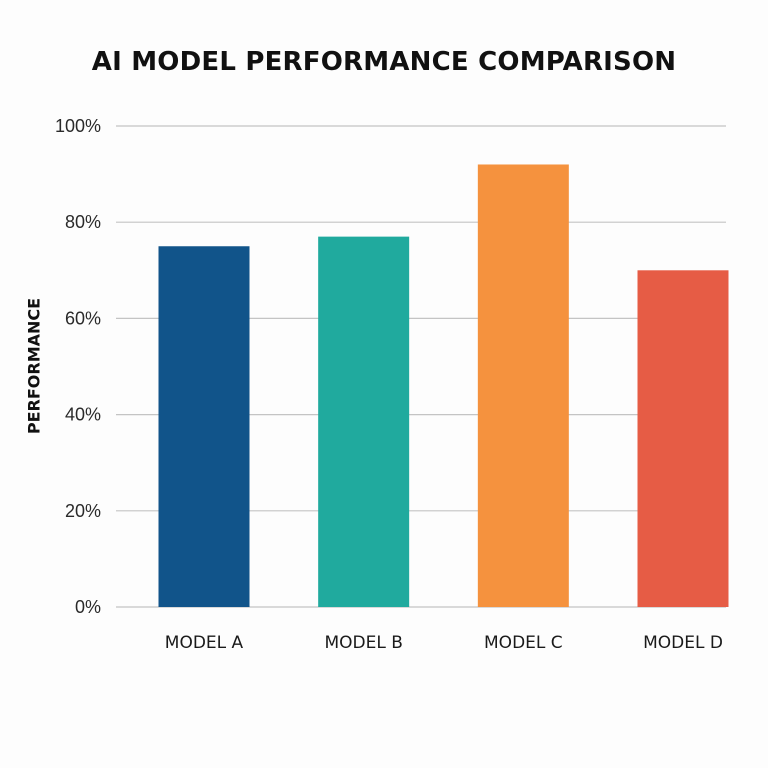 The height and width of the screenshot is (768, 768). I want to click on bar-model-d, so click(683, 438).